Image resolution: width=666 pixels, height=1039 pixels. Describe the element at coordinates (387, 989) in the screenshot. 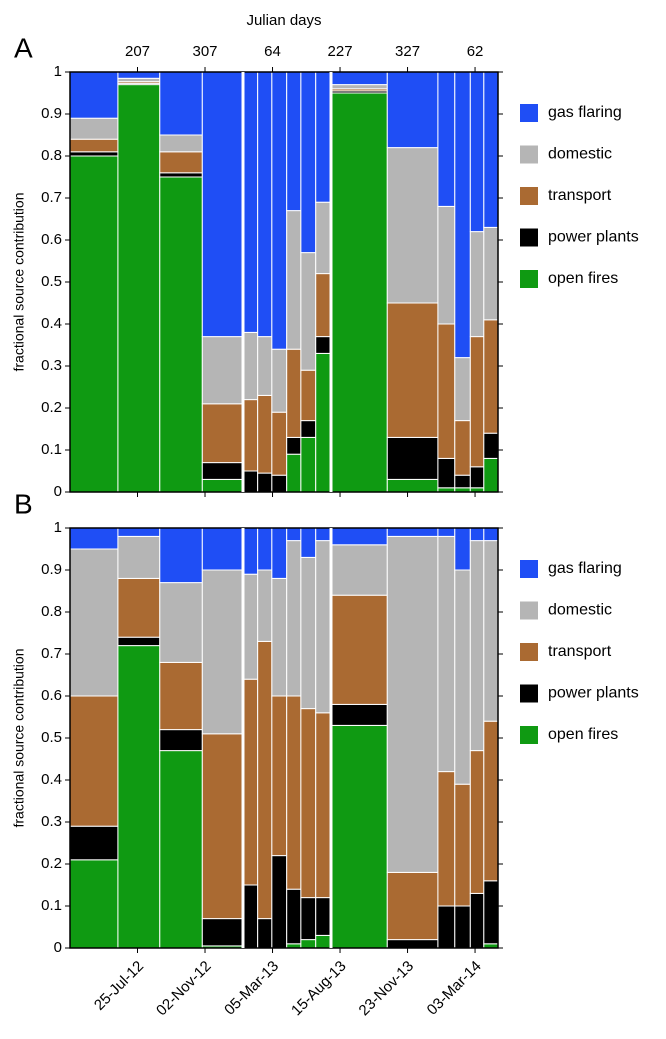

I see `x-tick-label: 23-Nov-13` at that location.